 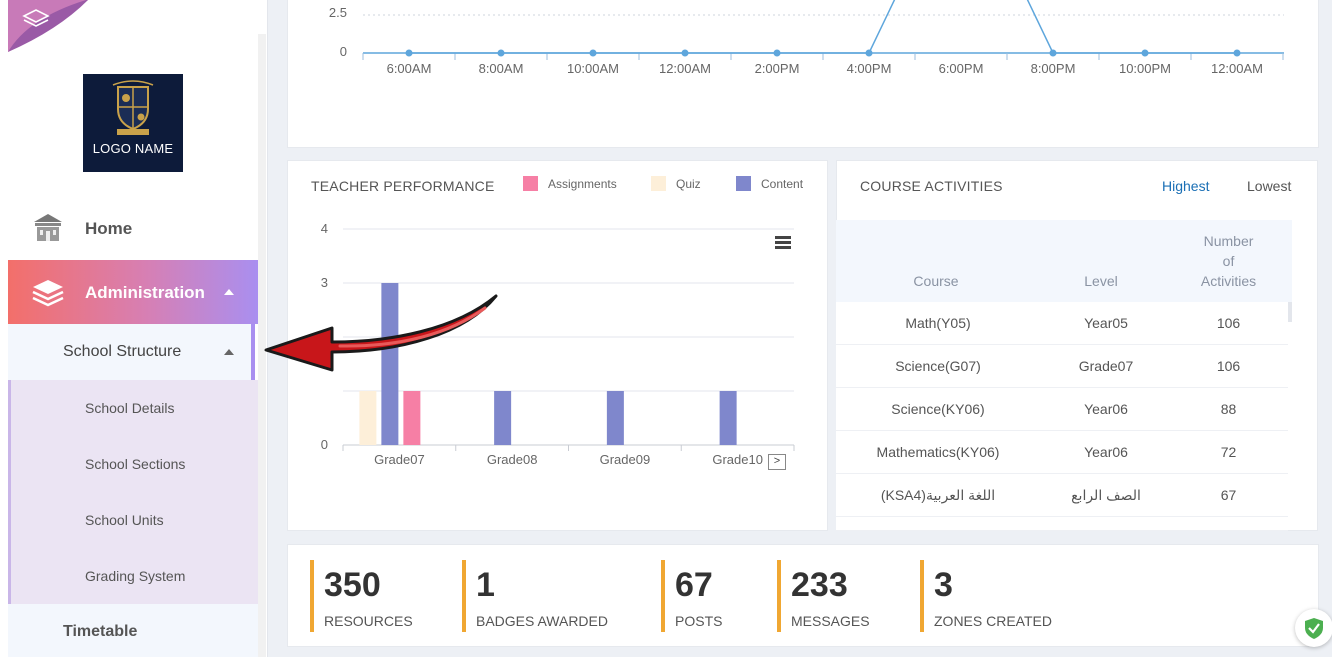 I want to click on teacher-performance-title: TEACHER PERFORMANCE, so click(x=403, y=186).